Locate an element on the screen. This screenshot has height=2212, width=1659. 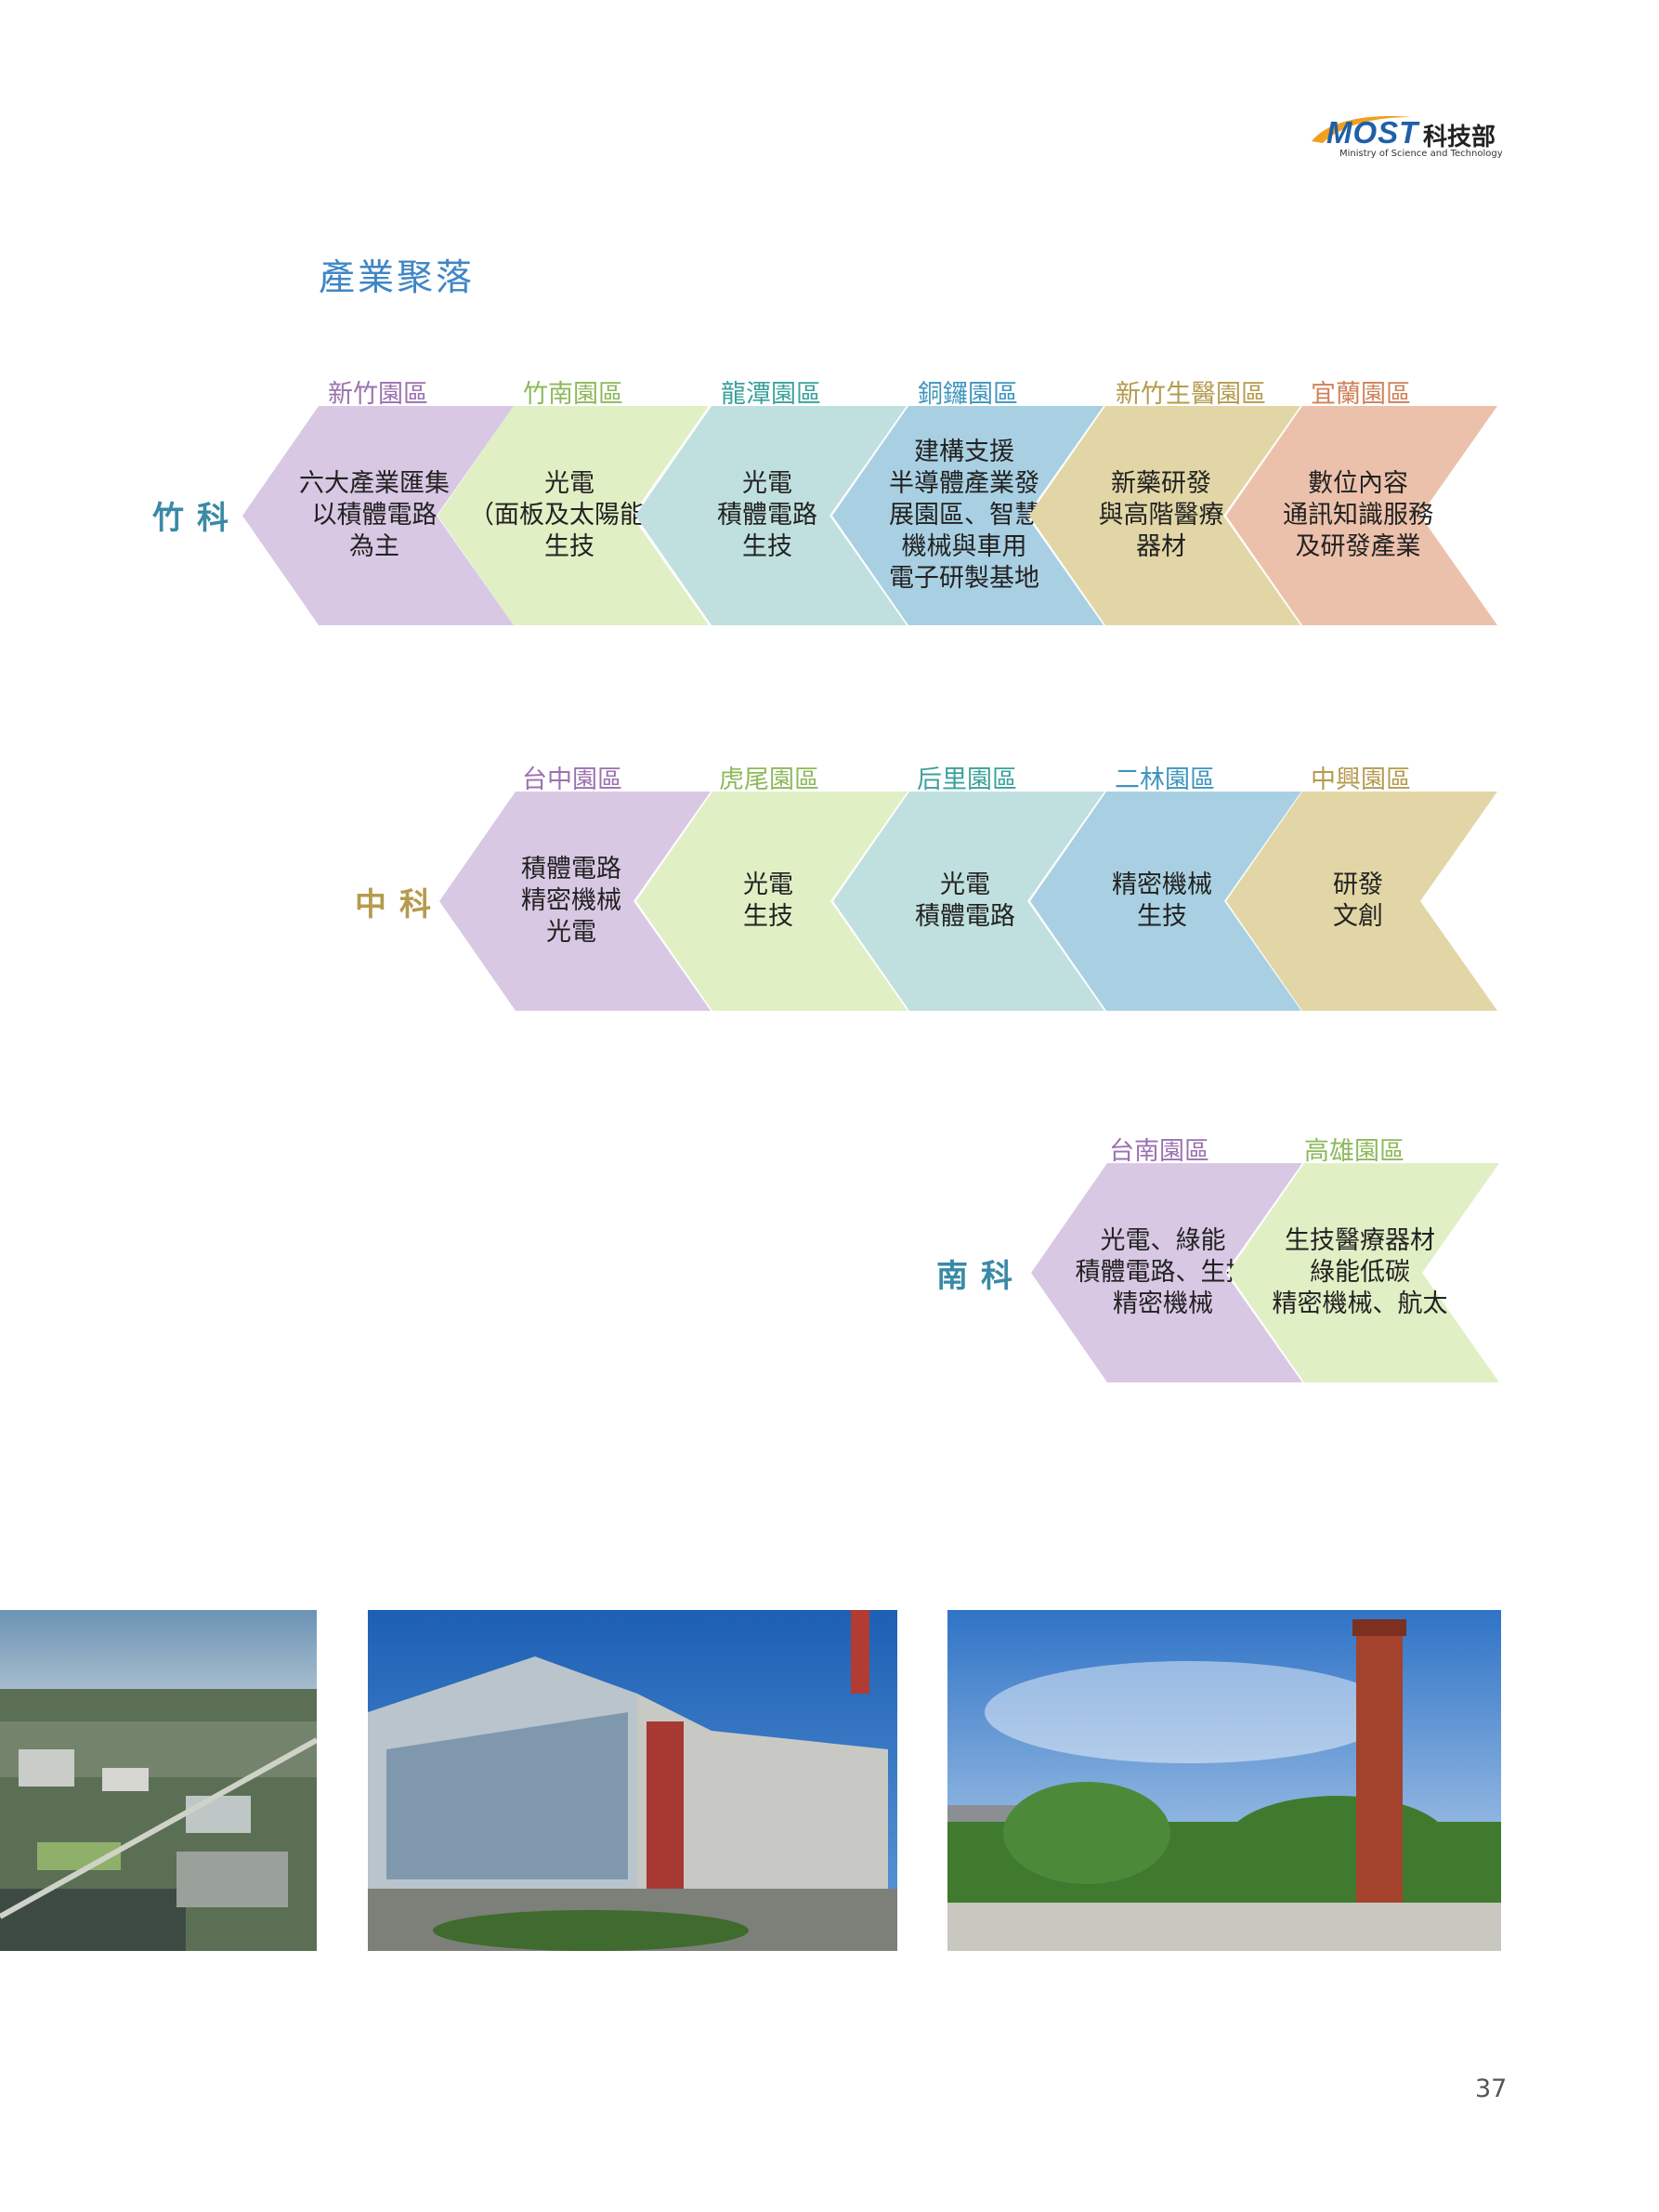
park-name: 龍潭園區 is located at coordinates (771, 394).